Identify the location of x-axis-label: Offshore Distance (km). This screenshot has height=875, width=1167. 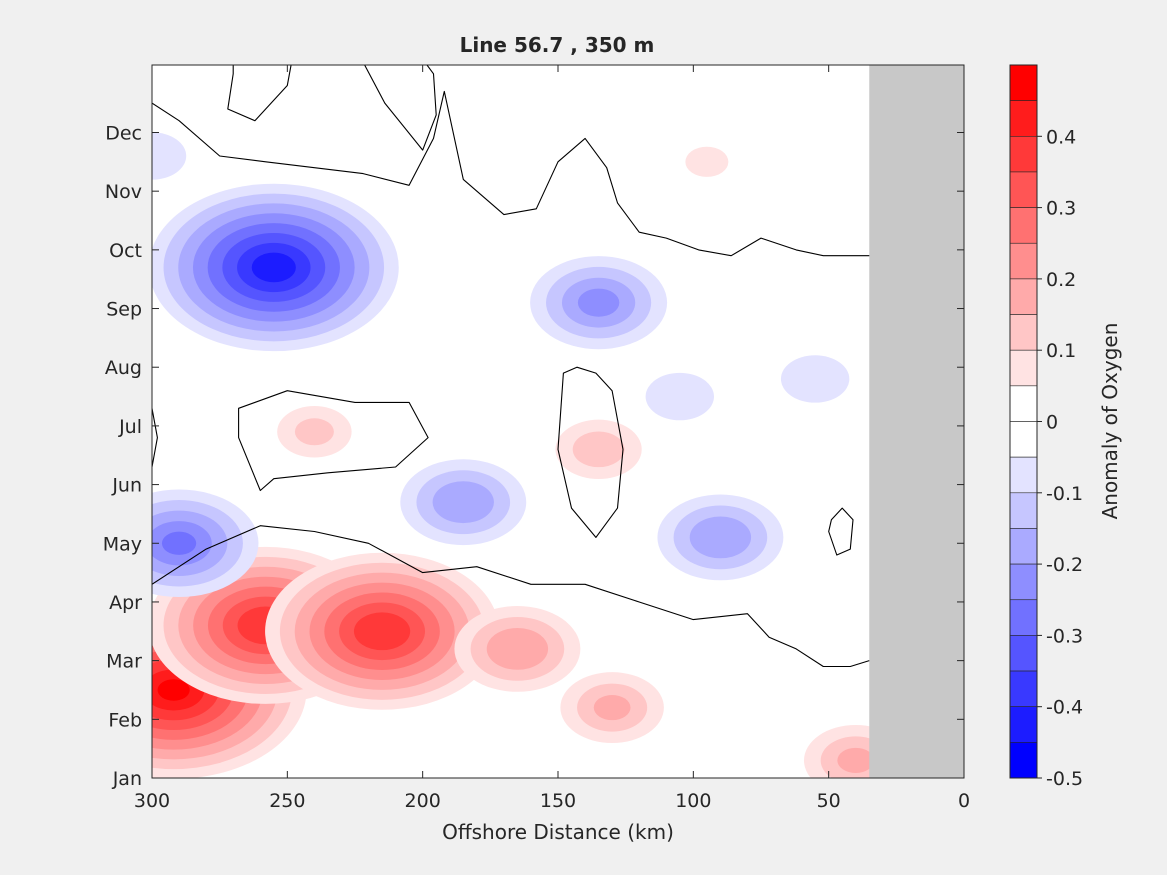
(558, 832).